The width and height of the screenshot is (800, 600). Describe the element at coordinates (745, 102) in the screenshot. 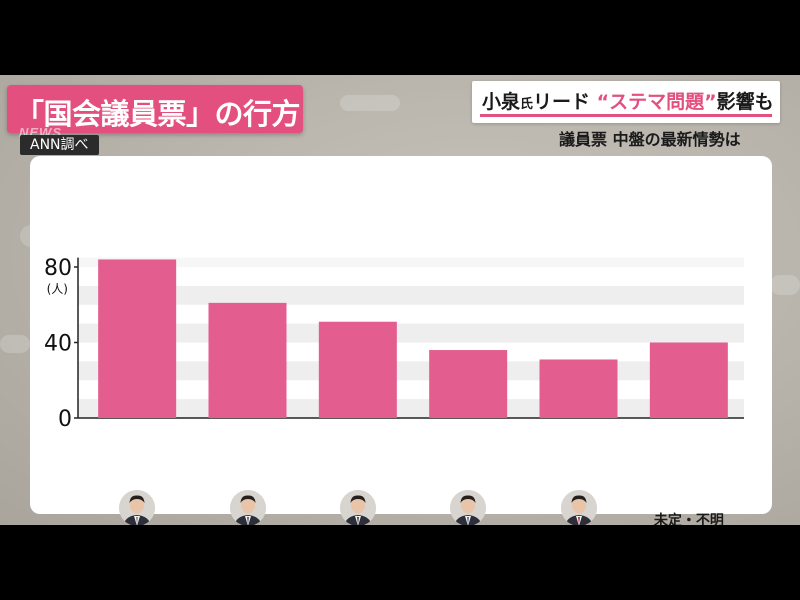

I see `headline-part3: 影響も` at that location.